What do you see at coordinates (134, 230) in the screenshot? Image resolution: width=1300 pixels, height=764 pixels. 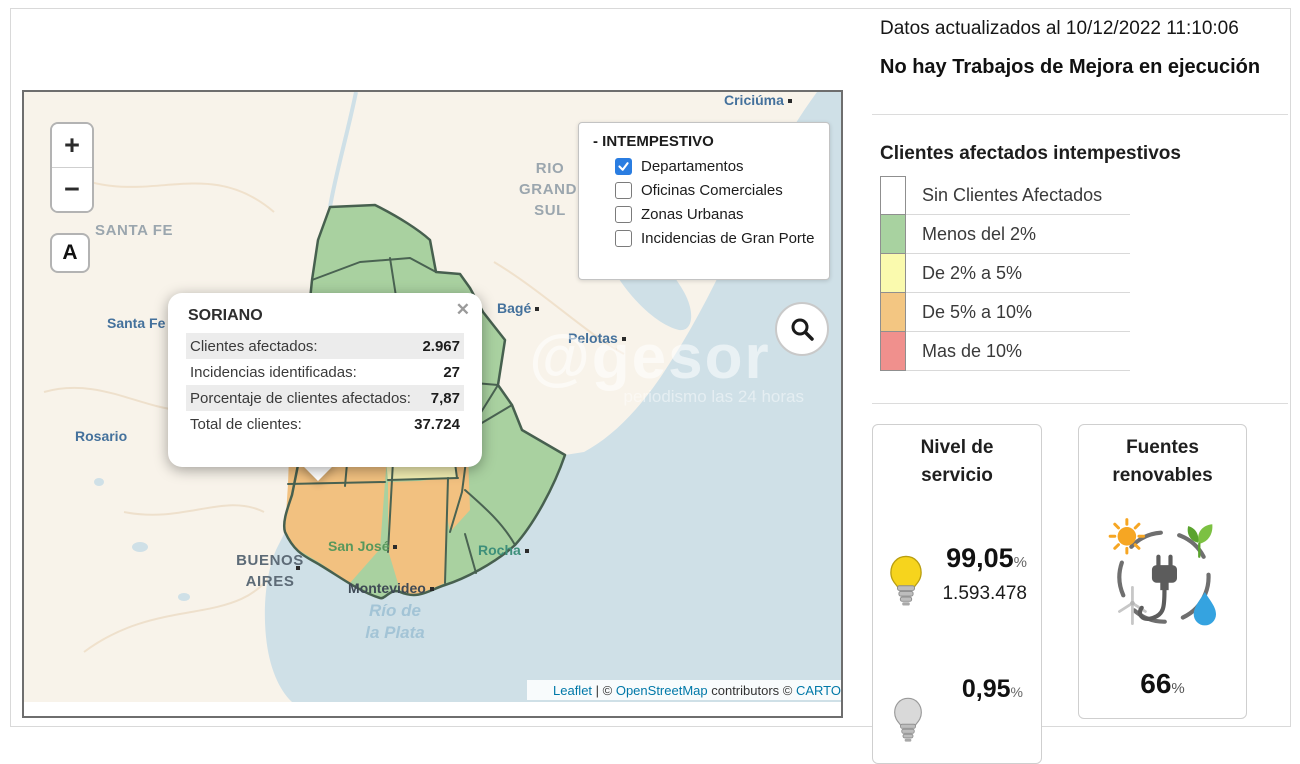 I see `map-label-santa-fe-region: SANTA FE` at bounding box center [134, 230].